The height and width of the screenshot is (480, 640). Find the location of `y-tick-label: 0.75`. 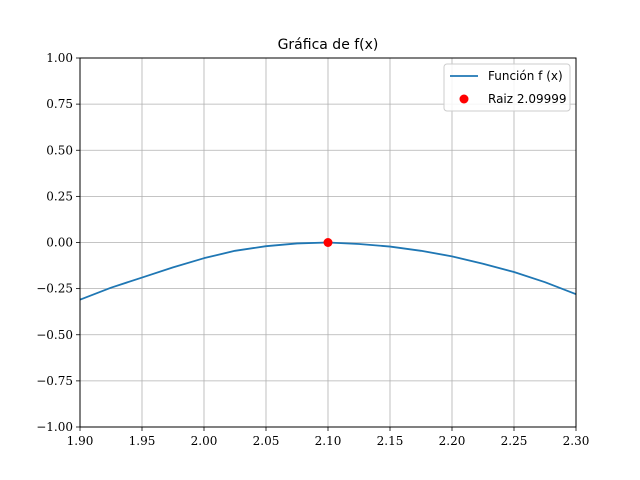

y-tick-label: 0.75 is located at coordinates (59, 104).